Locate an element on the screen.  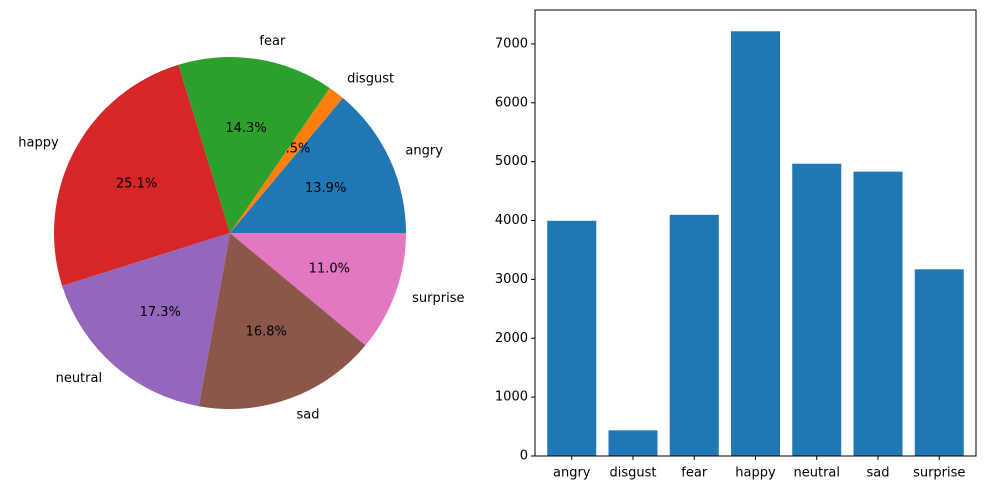
pie-pct-angry: 13.9% is located at coordinates (325, 188).